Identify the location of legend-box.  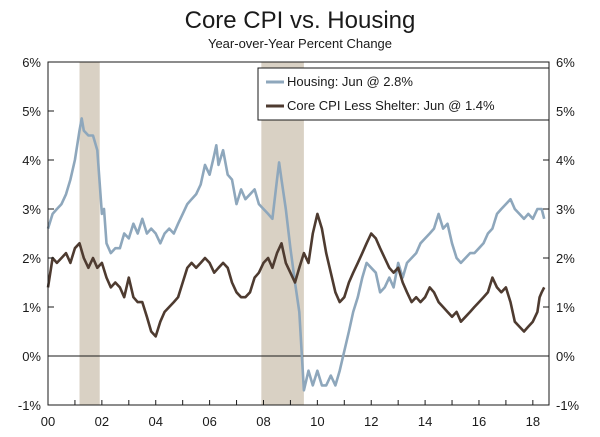
(403, 94).